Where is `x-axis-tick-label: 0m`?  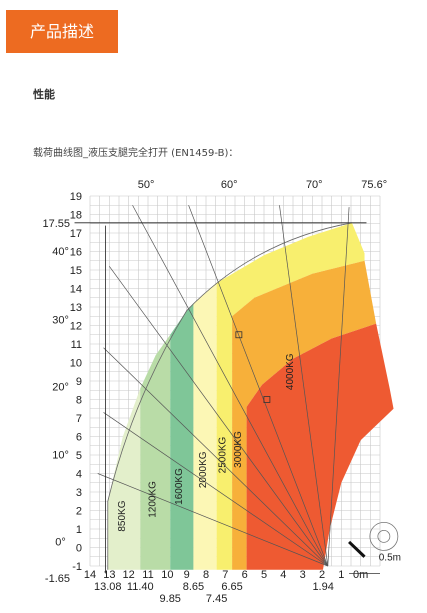
x-axis-tick-label: 0m is located at coordinates (360, 575).